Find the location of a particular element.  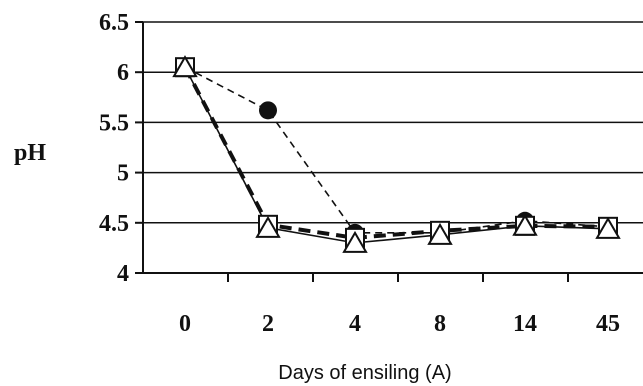

y-axis-label: pH is located at coordinates (30, 153).